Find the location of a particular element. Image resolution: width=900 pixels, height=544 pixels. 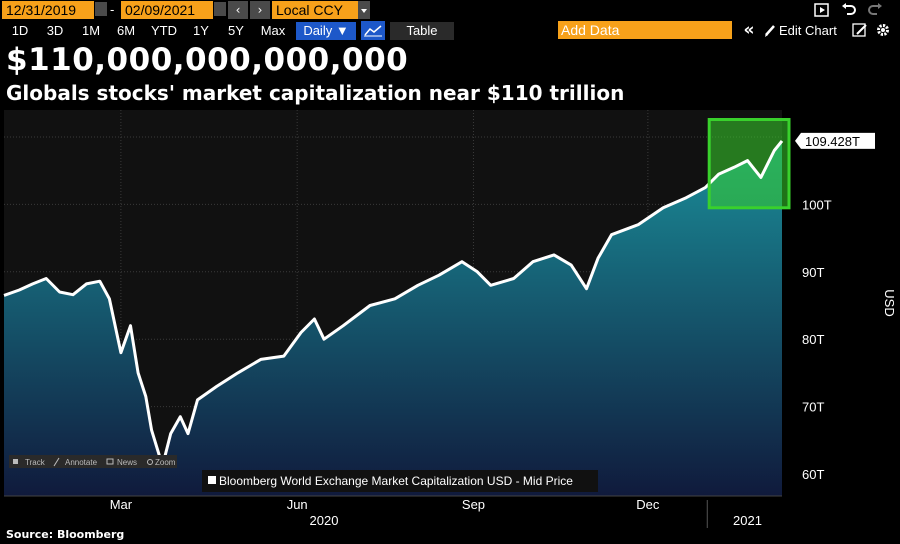

undo-icon is located at coordinates (849, 10).